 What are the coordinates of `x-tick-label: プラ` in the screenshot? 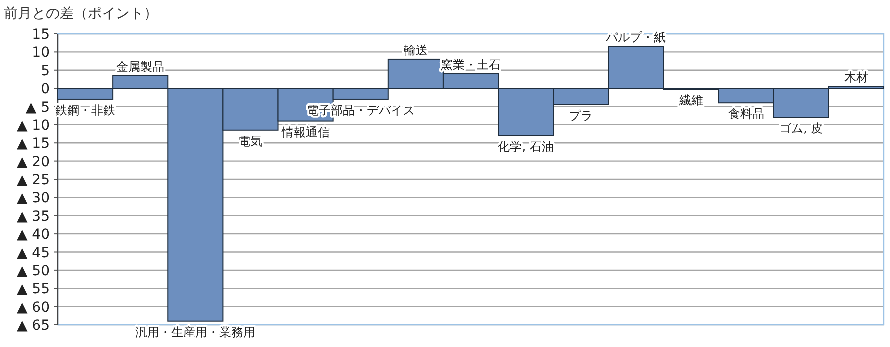 It's located at (581, 115).